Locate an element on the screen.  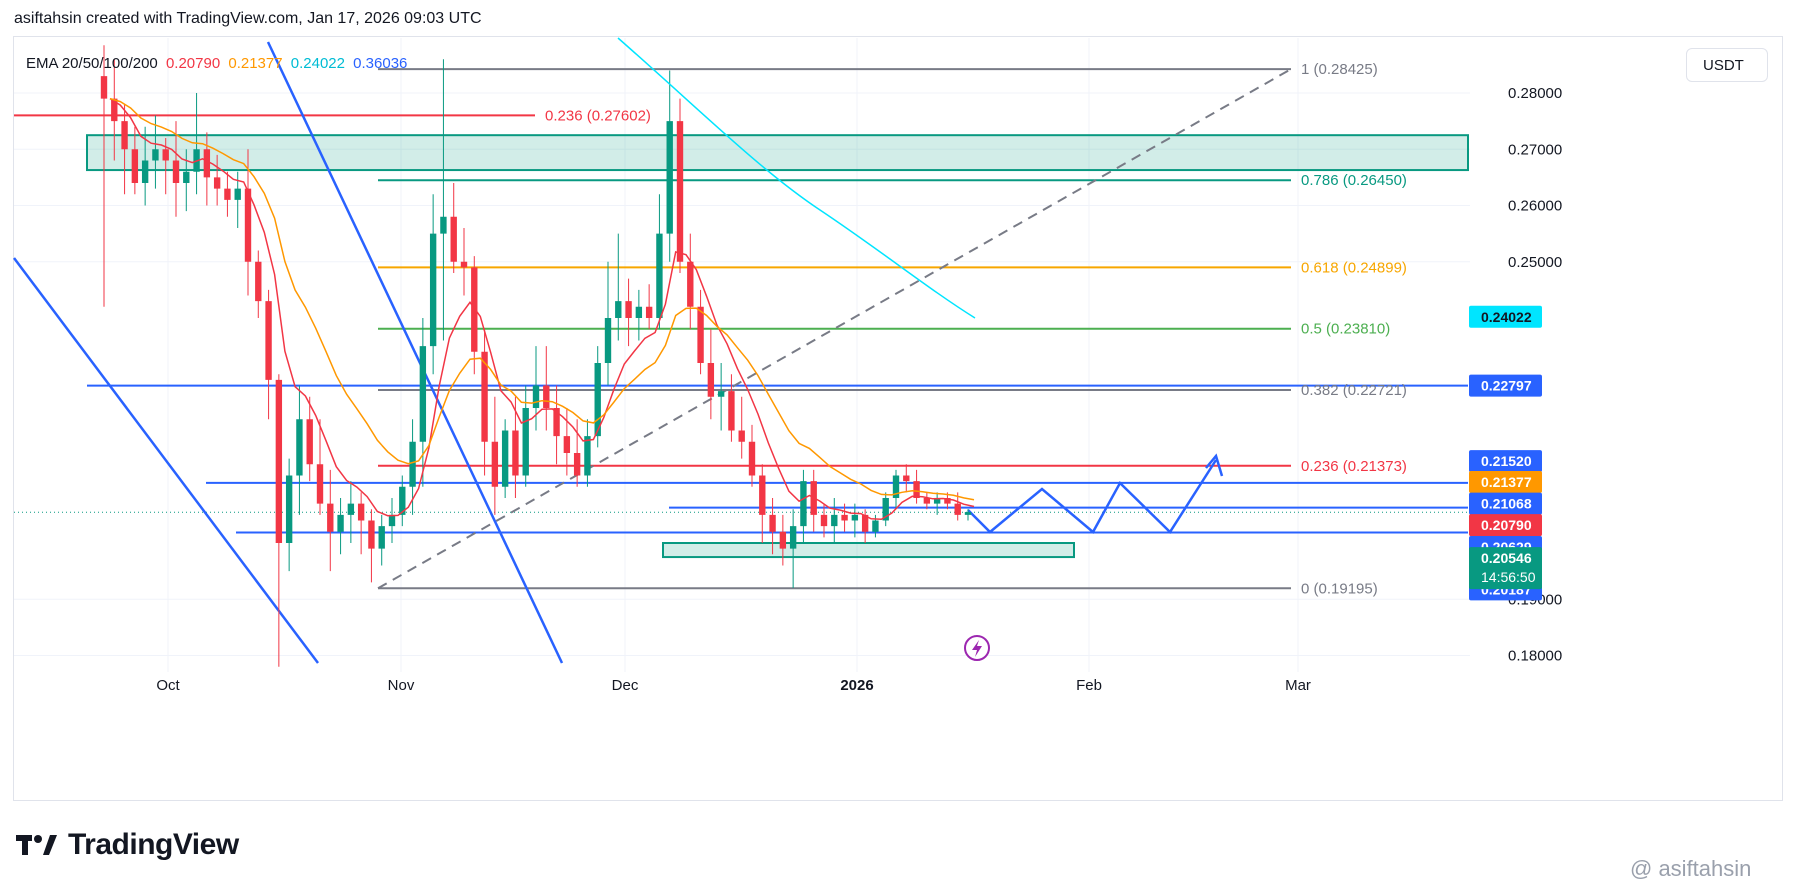
price-label: 0.22797 is located at coordinates (1506, 386).